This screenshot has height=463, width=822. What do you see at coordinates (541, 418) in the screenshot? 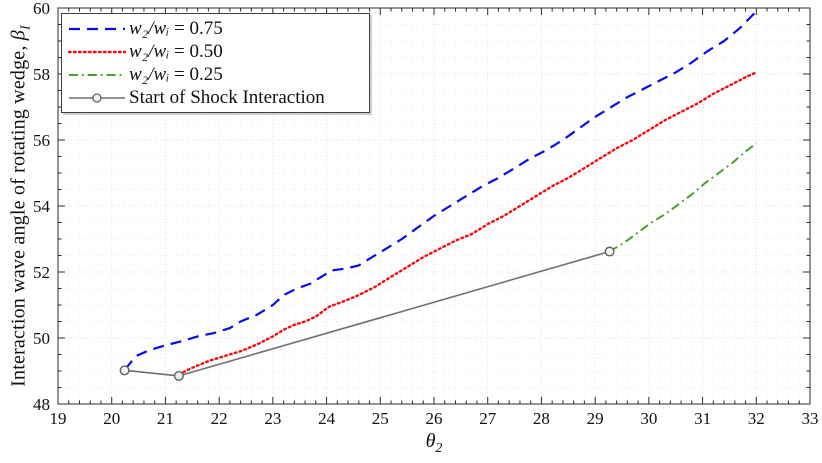
I see `x-tick-label: 28` at bounding box center [541, 418].